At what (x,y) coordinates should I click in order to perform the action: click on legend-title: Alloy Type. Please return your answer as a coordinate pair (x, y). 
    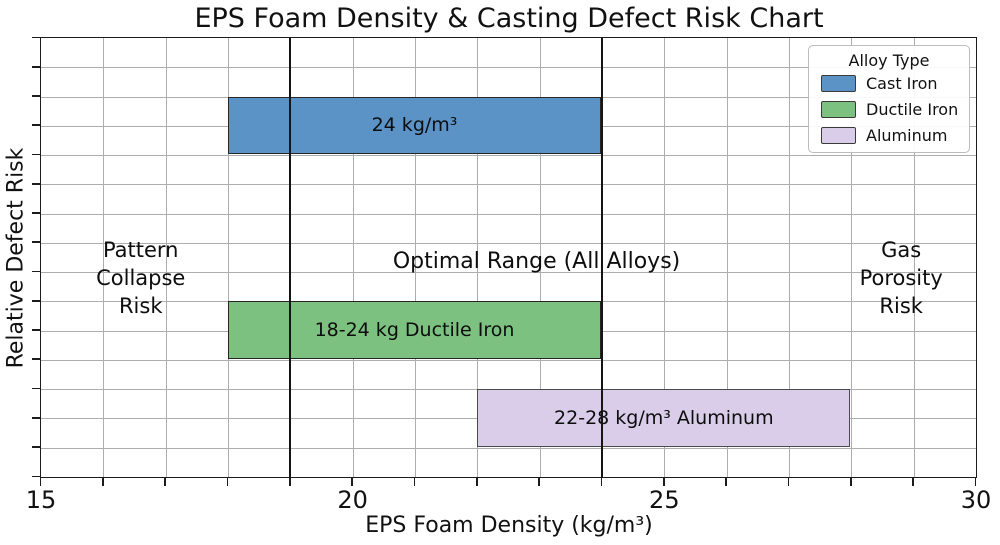
    Looking at the image, I should click on (889, 60).